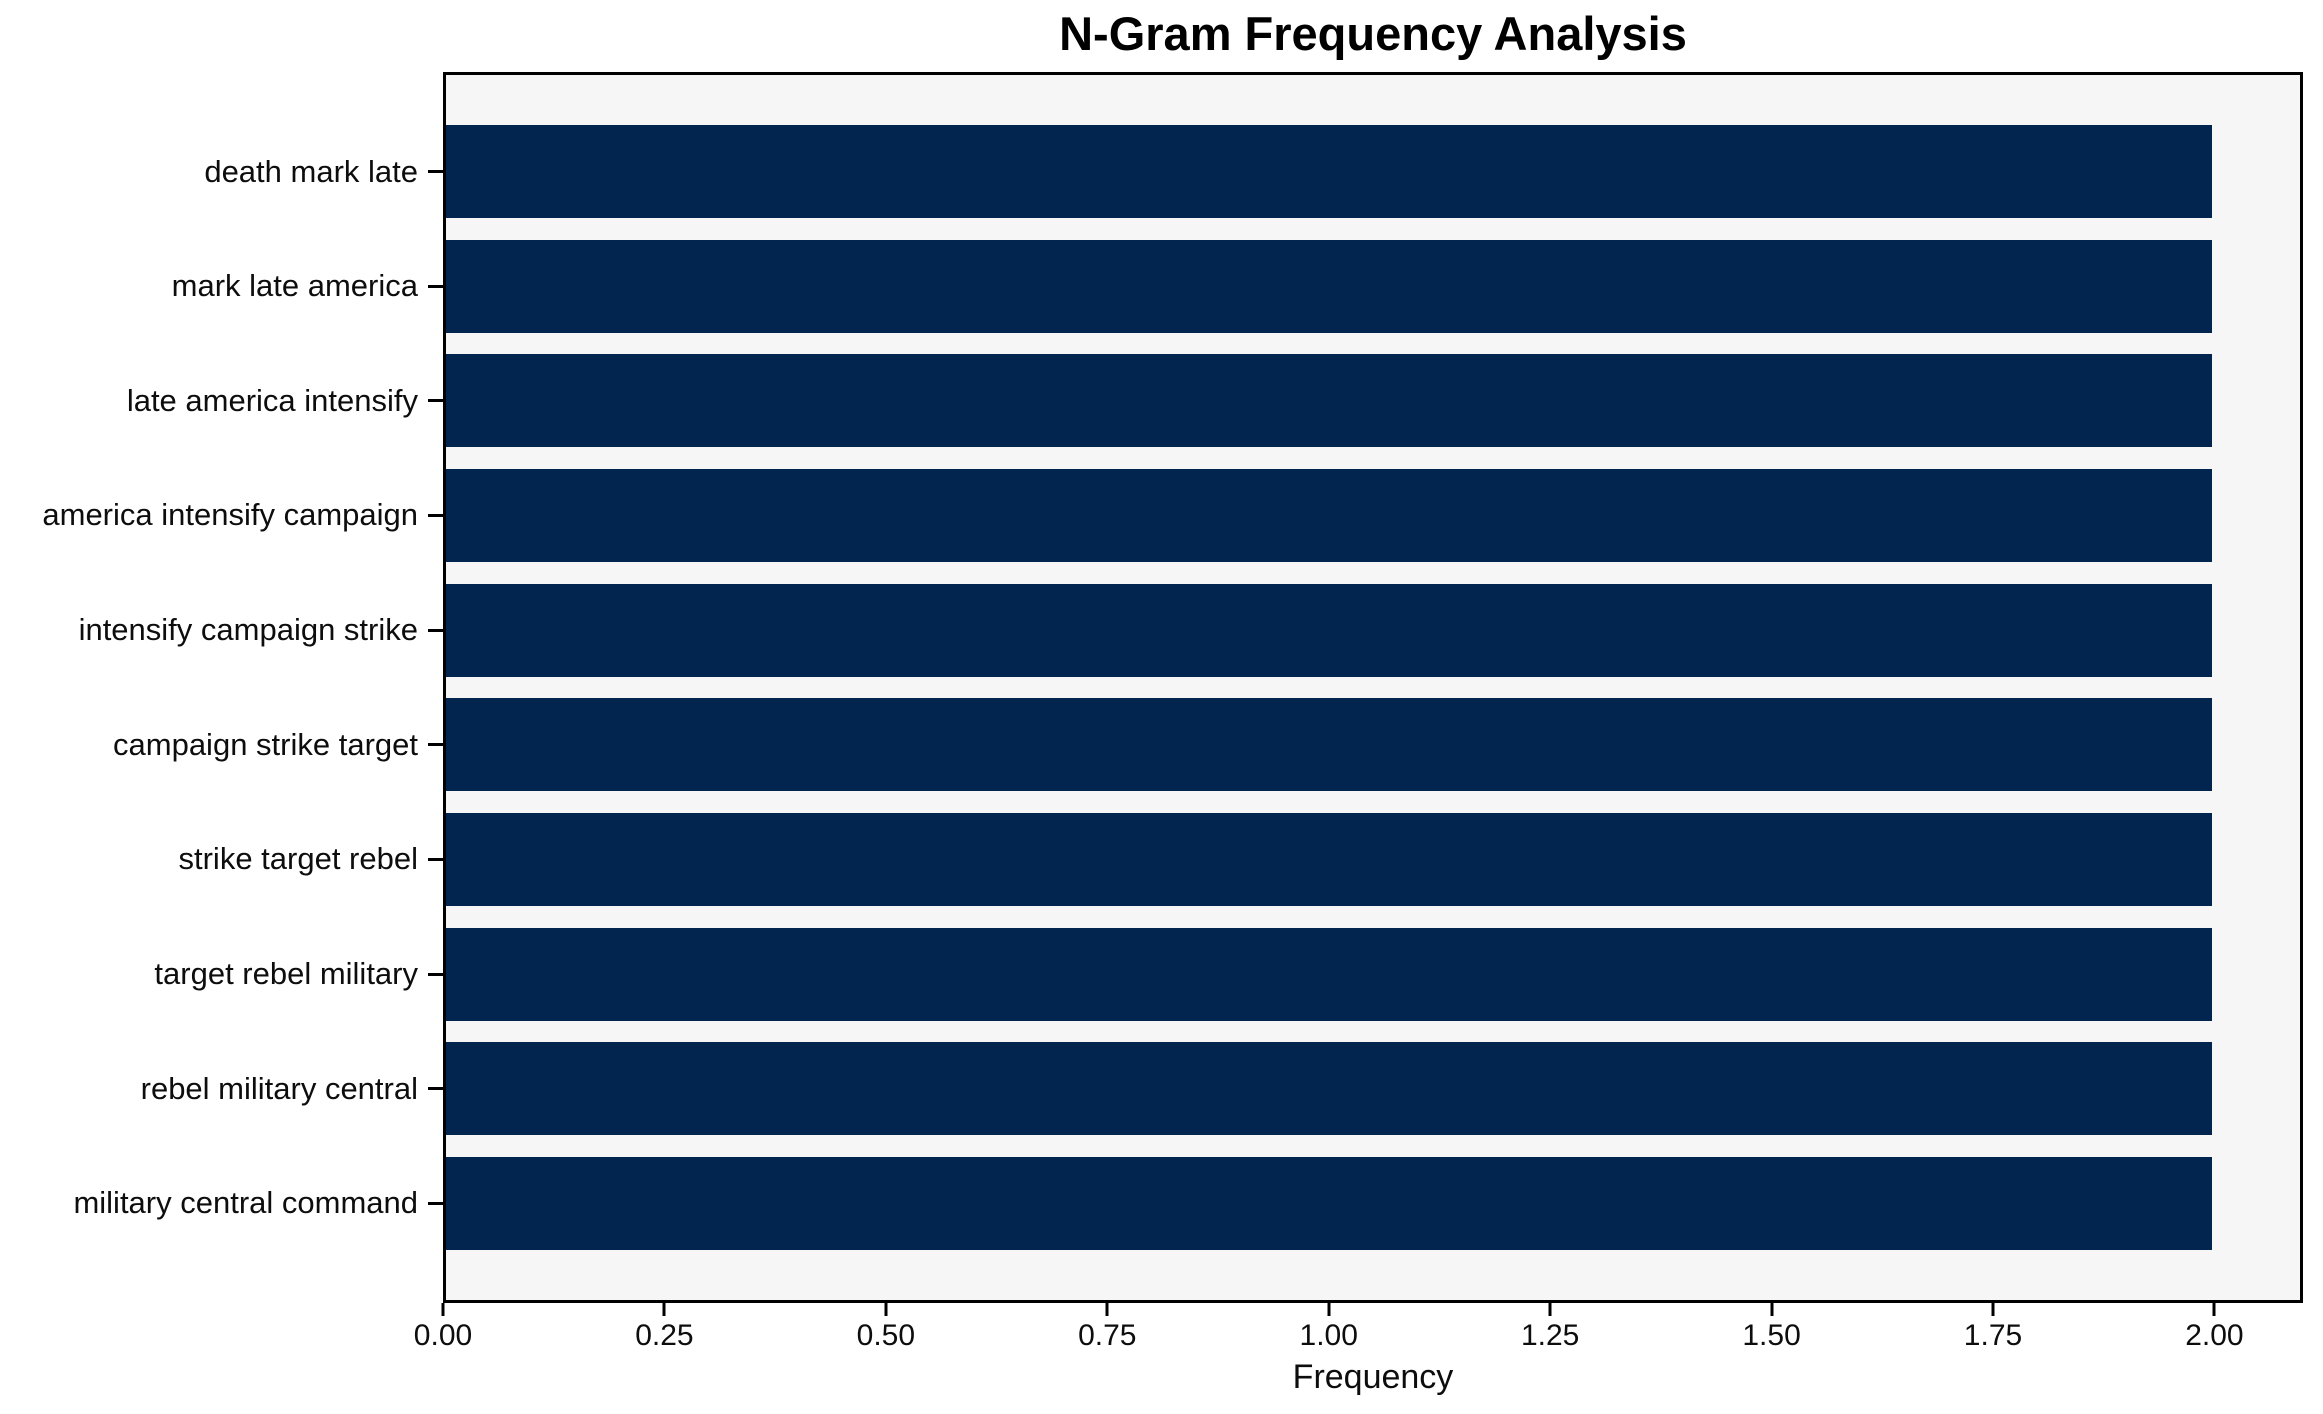 The image size is (2323, 1414). I want to click on y-tick-label: rebel military central, so click(279, 1088).